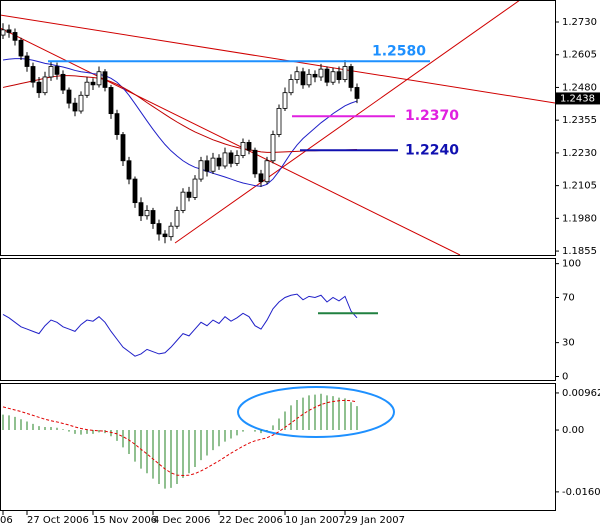 The image size is (600, 528). What do you see at coordinates (579, 186) in the screenshot?
I see `y-tick-label: 1.2105` at bounding box center [579, 186].